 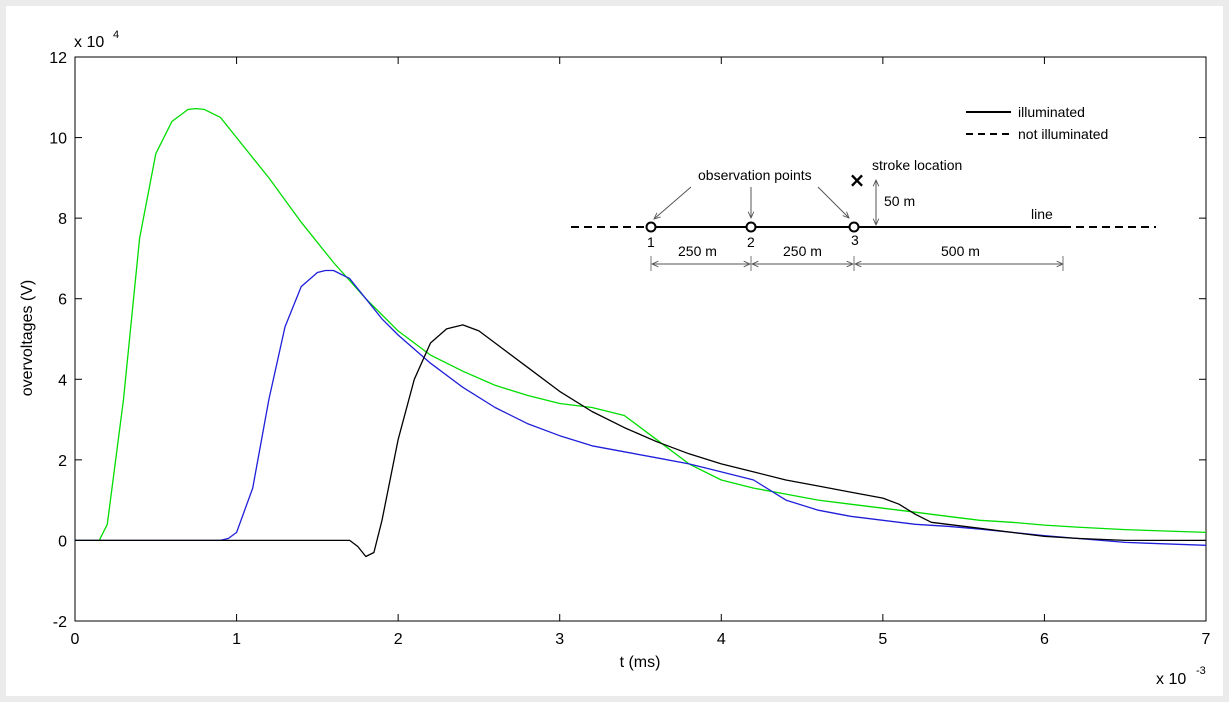 What do you see at coordinates (751, 242) in the screenshot?
I see `point-2-label: 2` at bounding box center [751, 242].